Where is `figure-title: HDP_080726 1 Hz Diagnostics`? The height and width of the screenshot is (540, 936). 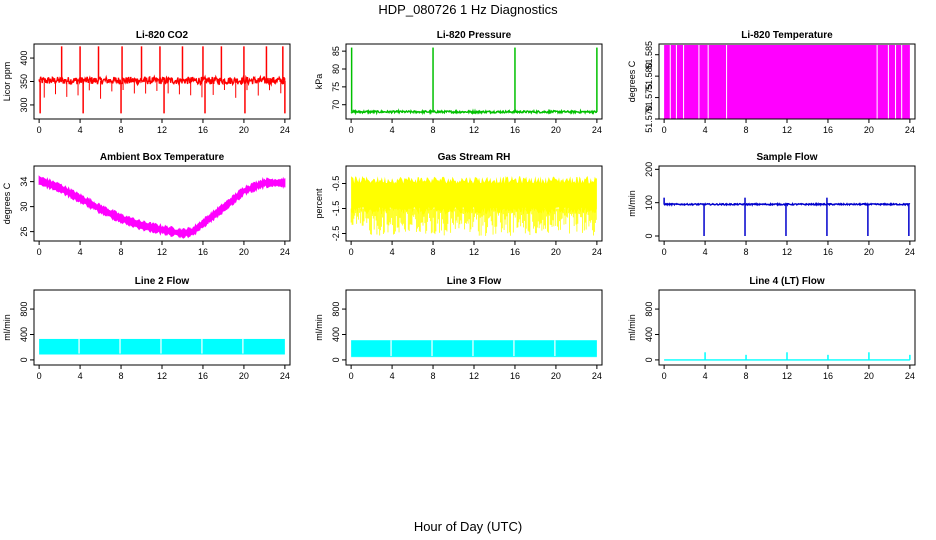 figure-title: HDP_080726 1 Hz Diagnostics is located at coordinates (468, 9).